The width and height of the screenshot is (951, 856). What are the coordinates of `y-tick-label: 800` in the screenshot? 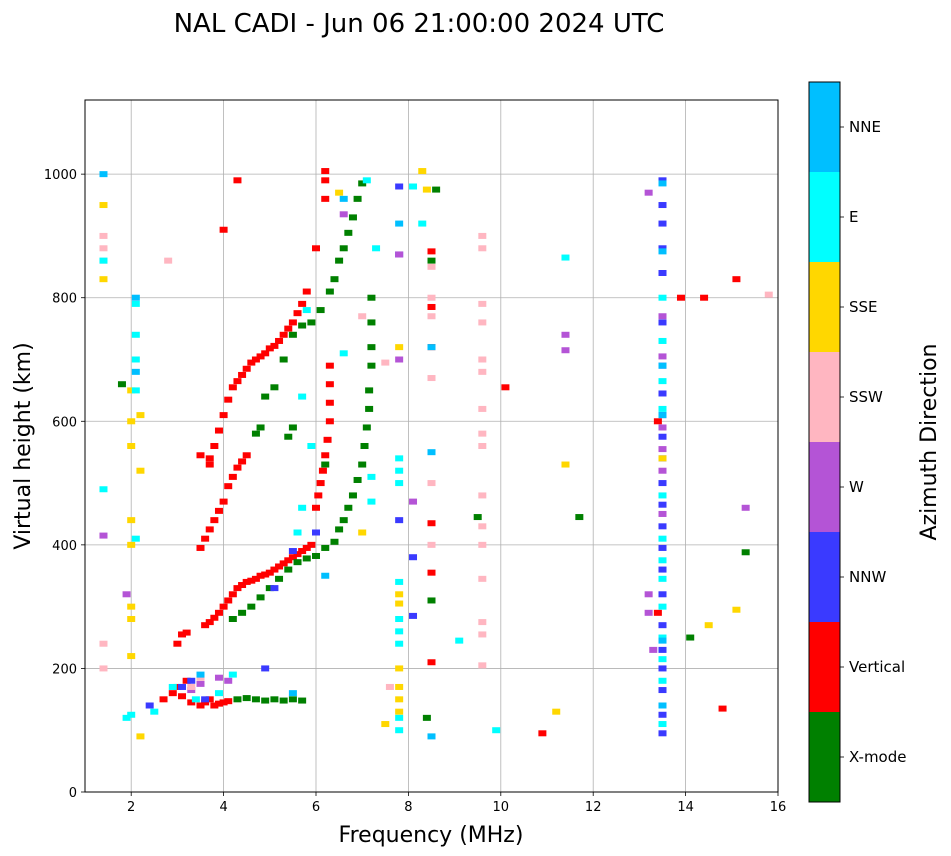 It's located at (64, 299).